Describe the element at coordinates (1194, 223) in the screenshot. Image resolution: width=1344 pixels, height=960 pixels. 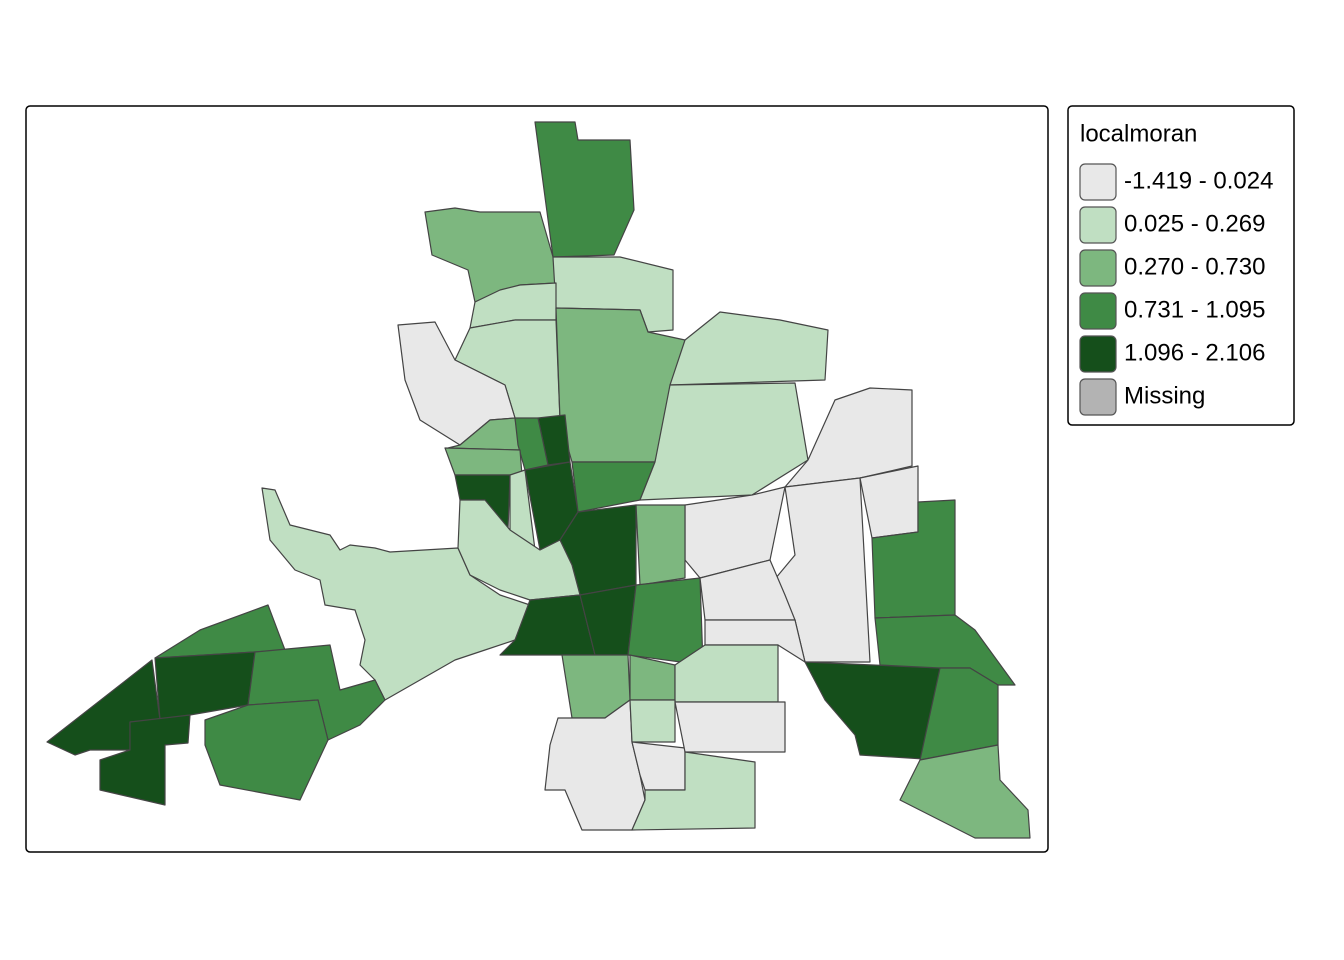
I see `legend-label: 0.025 - 0.269` at that location.